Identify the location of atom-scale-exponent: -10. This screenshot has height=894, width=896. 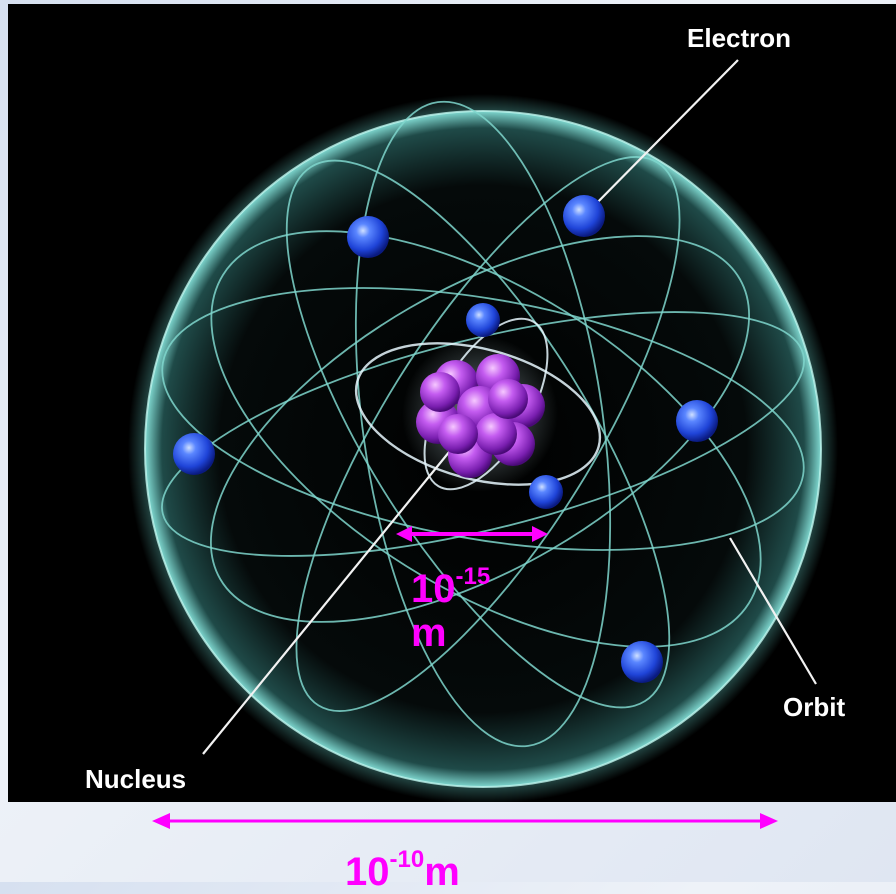
(407, 859).